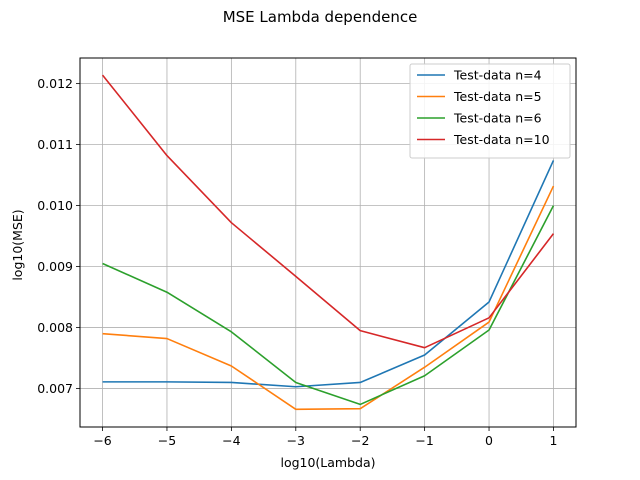  I want to click on legend-box, so click(490, 111).